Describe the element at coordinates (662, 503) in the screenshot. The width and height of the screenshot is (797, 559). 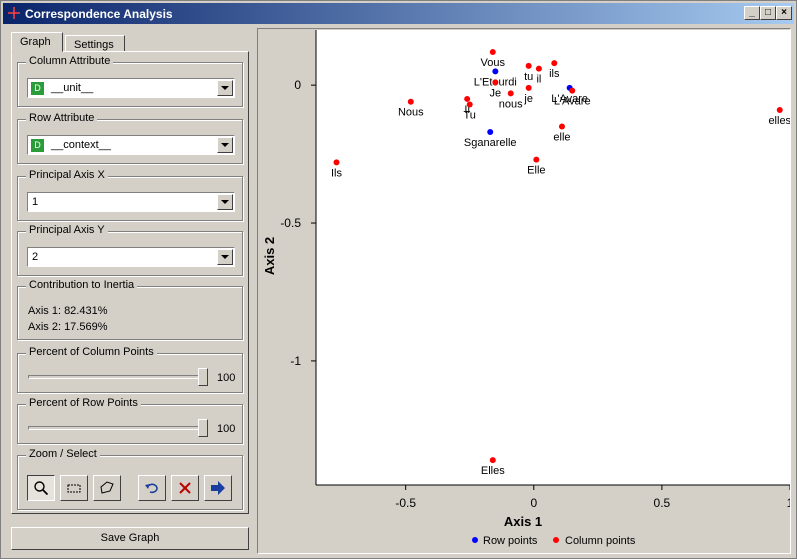
I see `x-tick-label: 0.5` at that location.